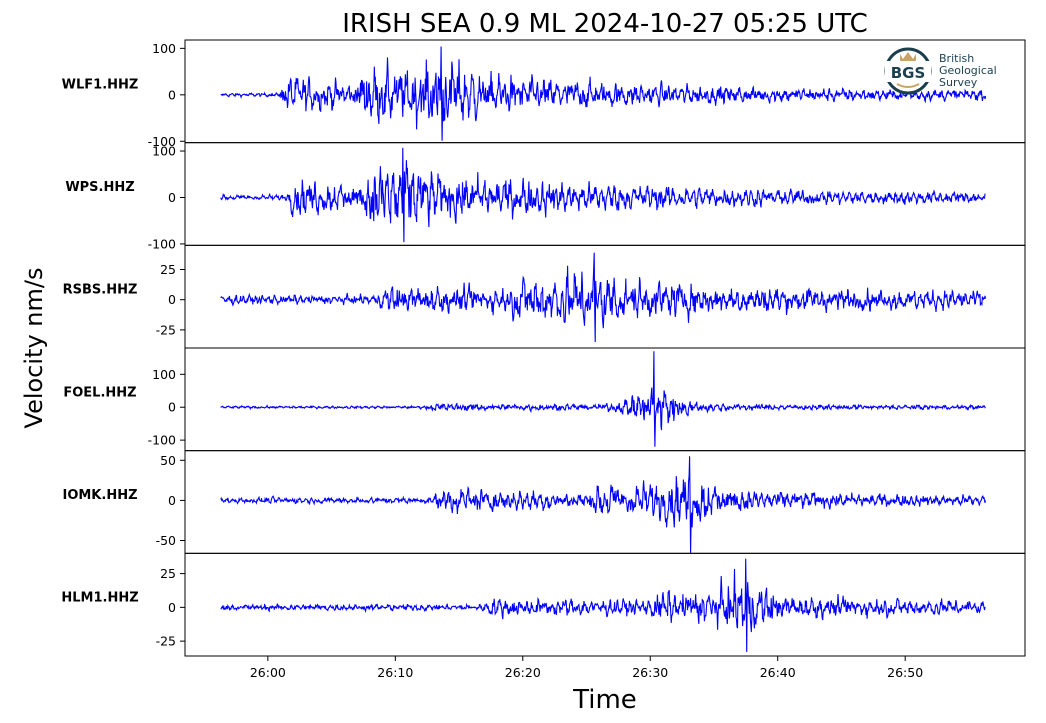 The height and width of the screenshot is (723, 1046). I want to click on logo-text-line: Geological, so click(968, 70).